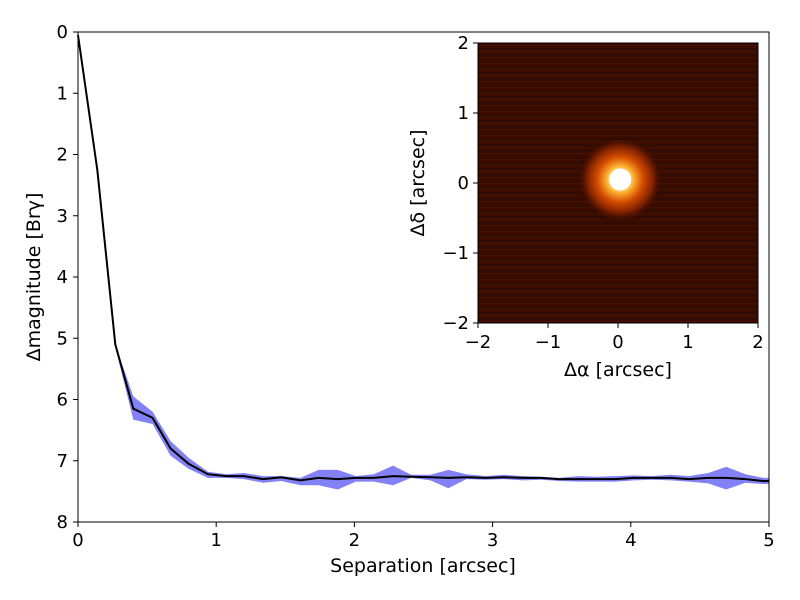 The width and height of the screenshot is (800, 600). What do you see at coordinates (62, 32) in the screenshot?
I see `main-y-tick-label: 0` at bounding box center [62, 32].